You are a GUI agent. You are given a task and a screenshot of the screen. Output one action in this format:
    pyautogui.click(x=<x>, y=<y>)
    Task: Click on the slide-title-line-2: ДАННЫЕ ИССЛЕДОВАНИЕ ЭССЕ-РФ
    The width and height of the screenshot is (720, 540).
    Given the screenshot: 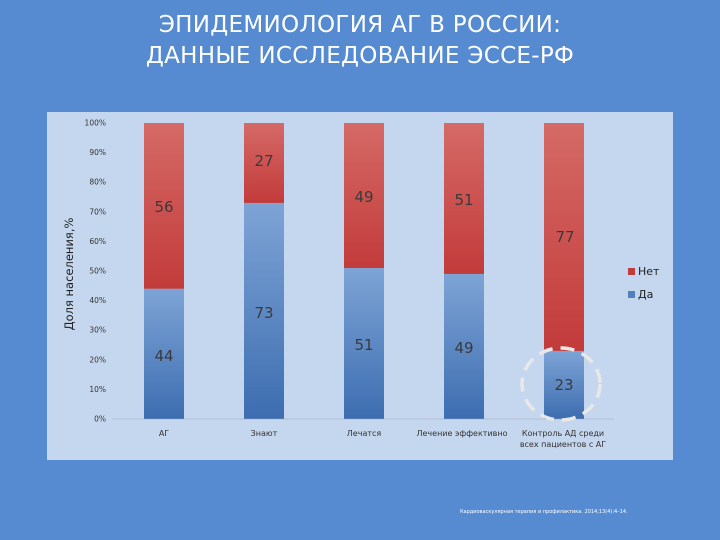 What is the action you would take?
    pyautogui.click(x=360, y=56)
    